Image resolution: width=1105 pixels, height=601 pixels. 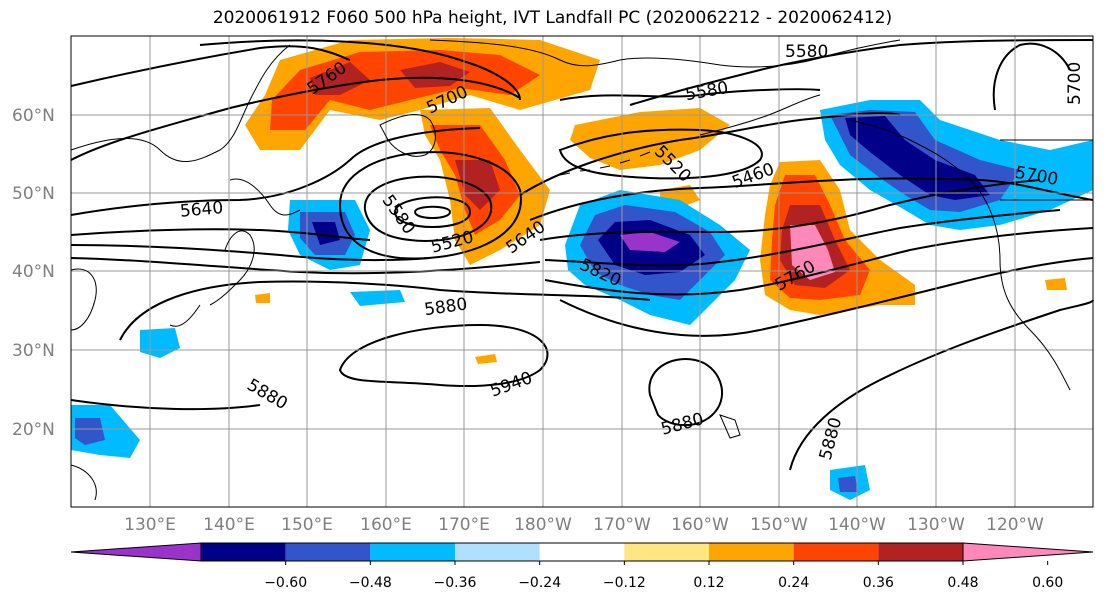 What do you see at coordinates (708, 583) in the screenshot?
I see `colorbar-tick-label: 0.12` at bounding box center [708, 583].